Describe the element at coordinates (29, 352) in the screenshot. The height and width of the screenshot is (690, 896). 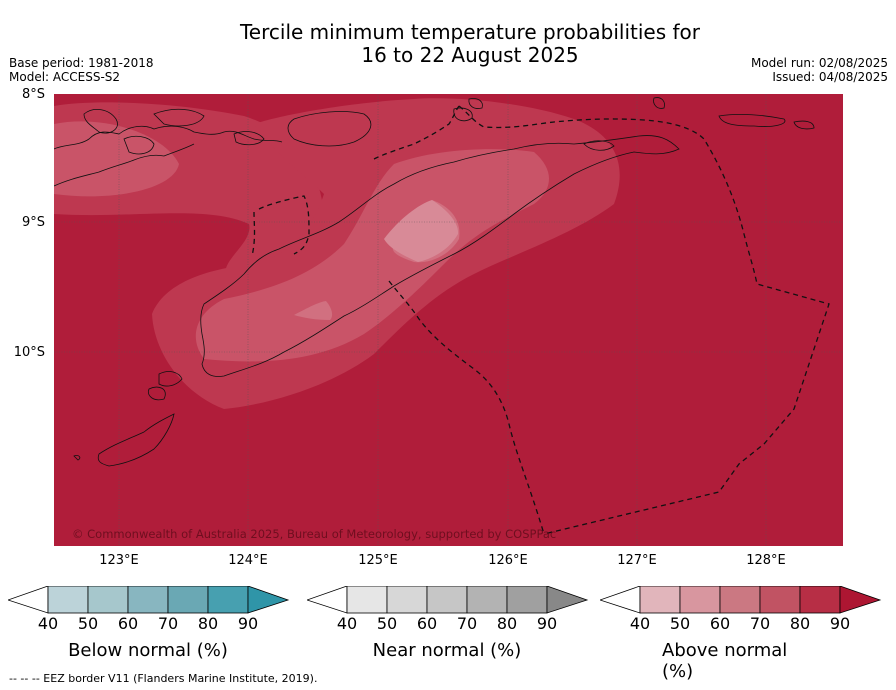
I see `lat-label-10s: 10°S` at that location.